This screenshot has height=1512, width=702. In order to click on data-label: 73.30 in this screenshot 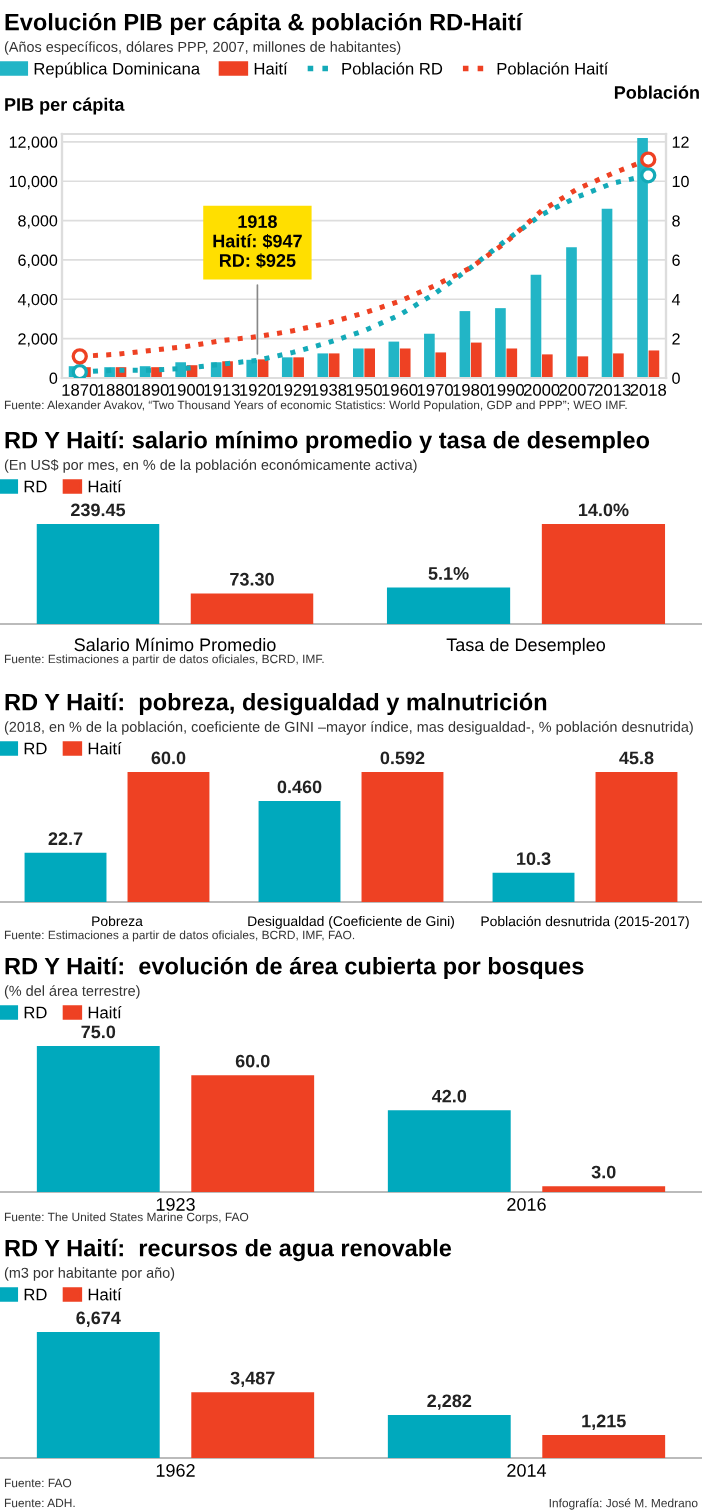, I will do `click(252, 579)`.